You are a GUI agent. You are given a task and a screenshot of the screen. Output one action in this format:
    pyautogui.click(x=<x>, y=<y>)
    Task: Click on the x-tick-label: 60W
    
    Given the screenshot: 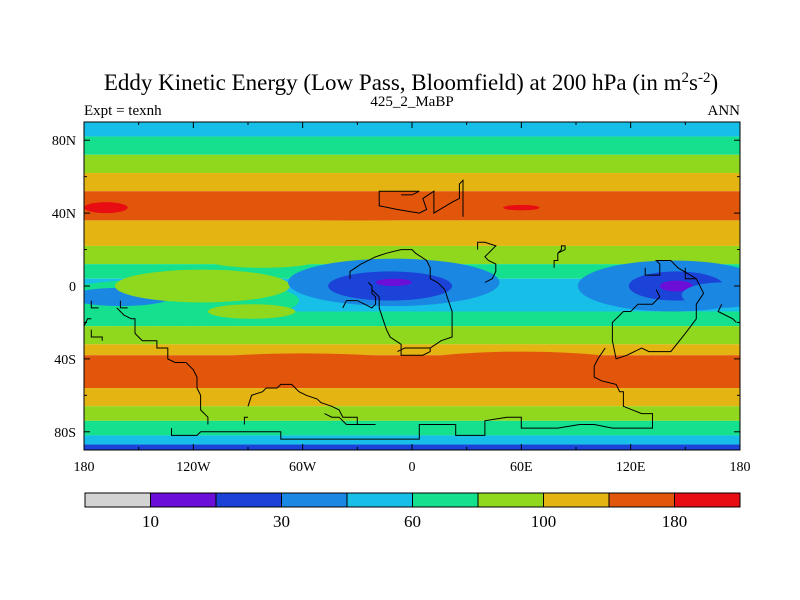 What is the action you would take?
    pyautogui.click(x=303, y=467)
    